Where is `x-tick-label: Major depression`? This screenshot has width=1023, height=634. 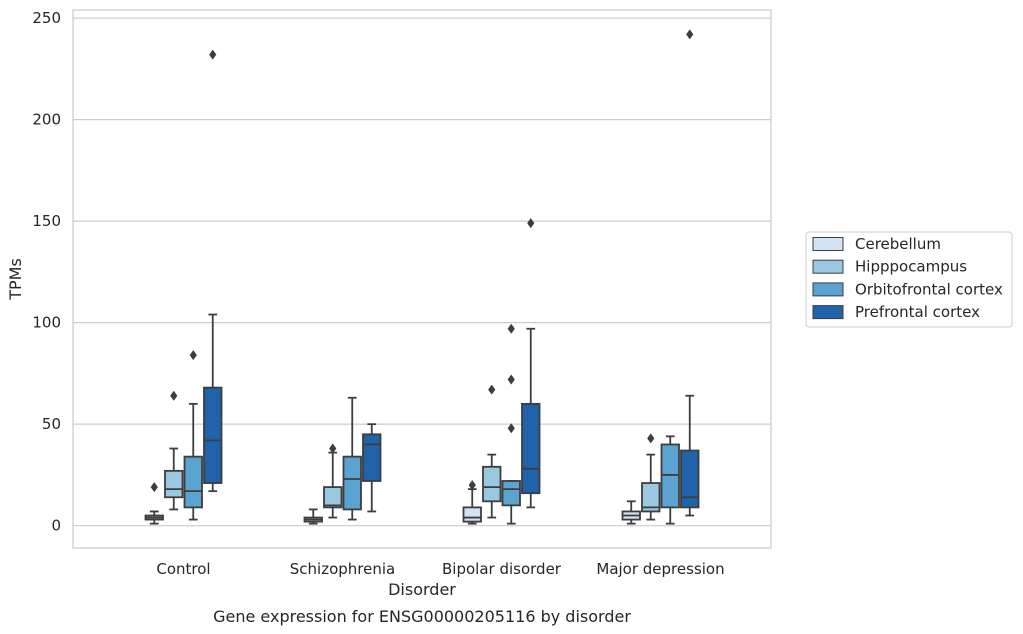 x-tick-label: Major depression is located at coordinates (660, 569).